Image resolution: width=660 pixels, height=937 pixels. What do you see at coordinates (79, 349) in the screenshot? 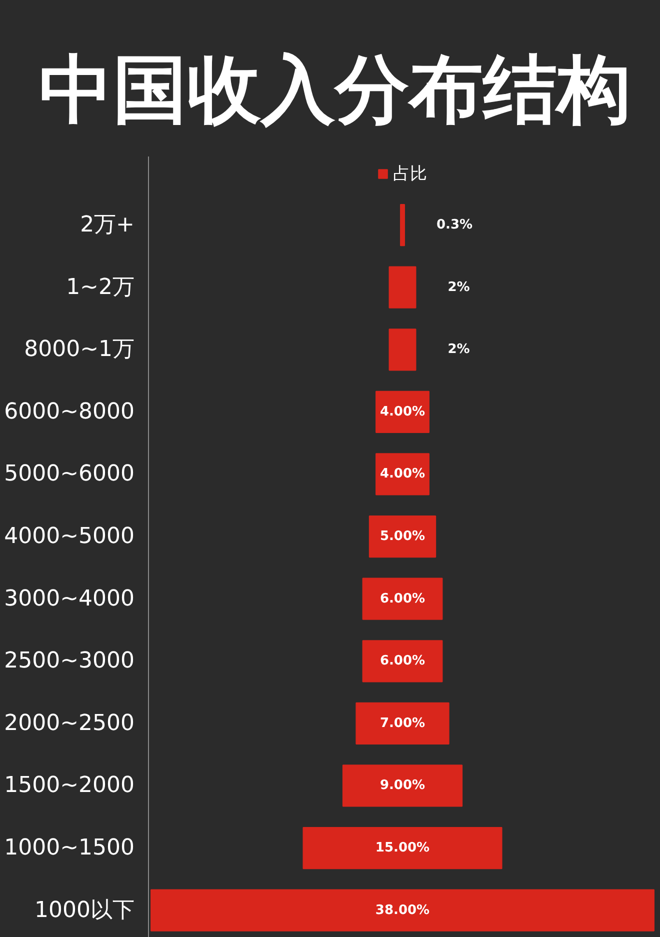
I see `category-label: 8000~1万` at bounding box center [79, 349].